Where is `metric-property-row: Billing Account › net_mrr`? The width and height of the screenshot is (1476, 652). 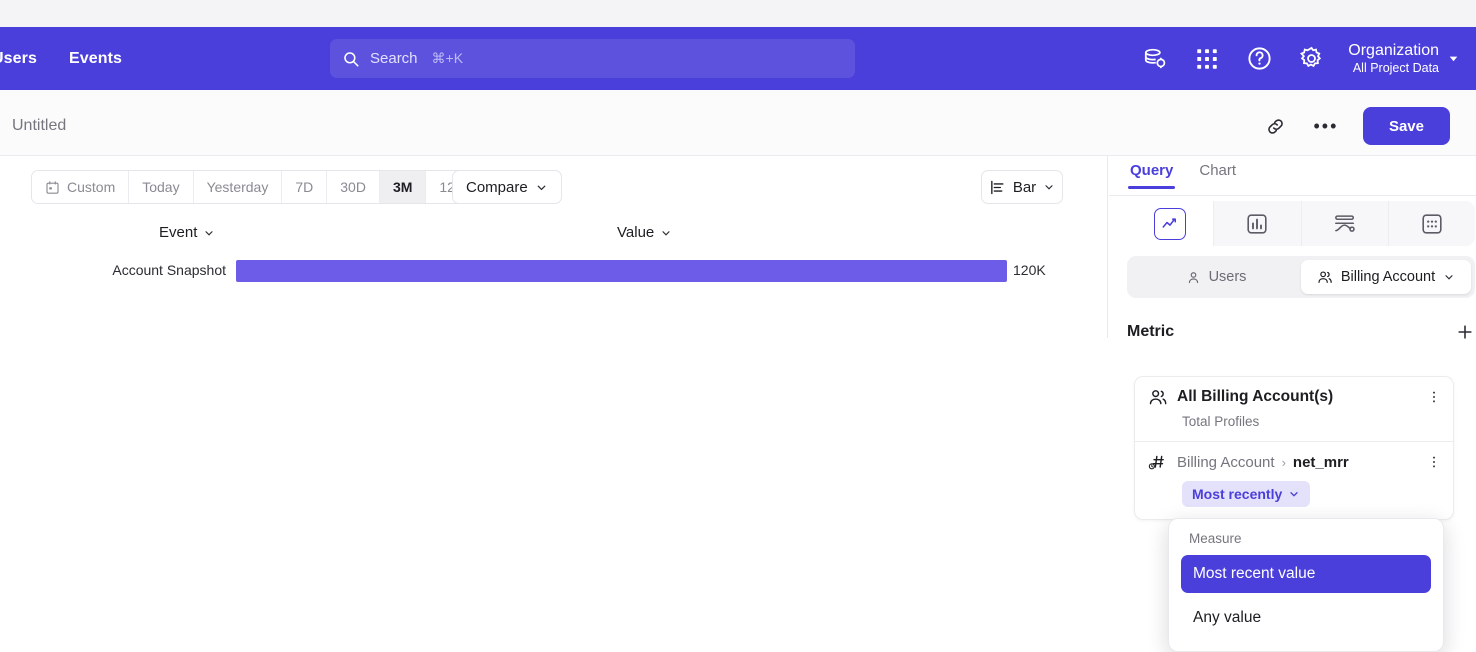
metric-property-row: Billing Account › net_mrr is located at coordinates (1294, 462).